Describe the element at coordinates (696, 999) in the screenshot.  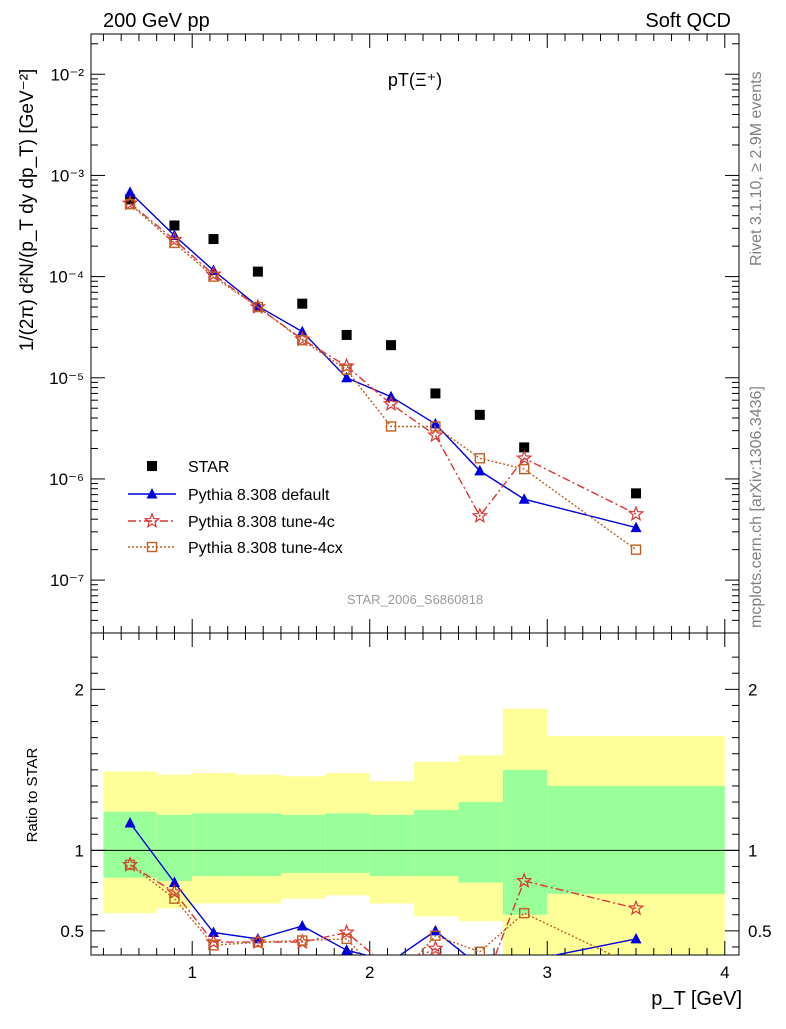
I see `x-axis-label: p_T [GeV]` at that location.